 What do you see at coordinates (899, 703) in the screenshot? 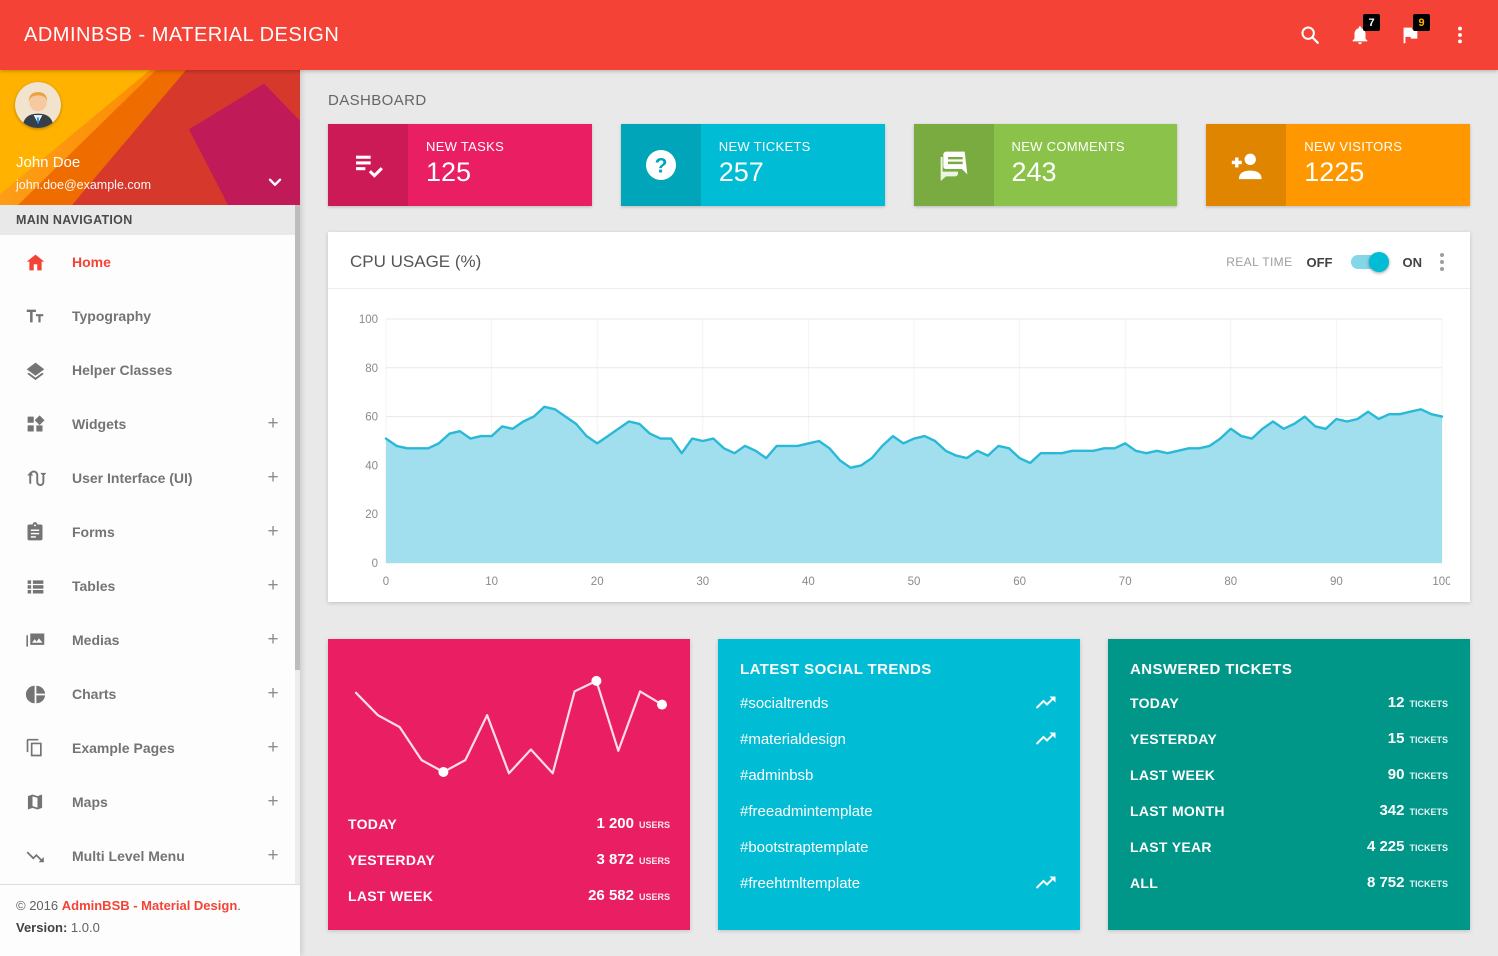
I see `trend-row: #socialtrends` at bounding box center [899, 703].